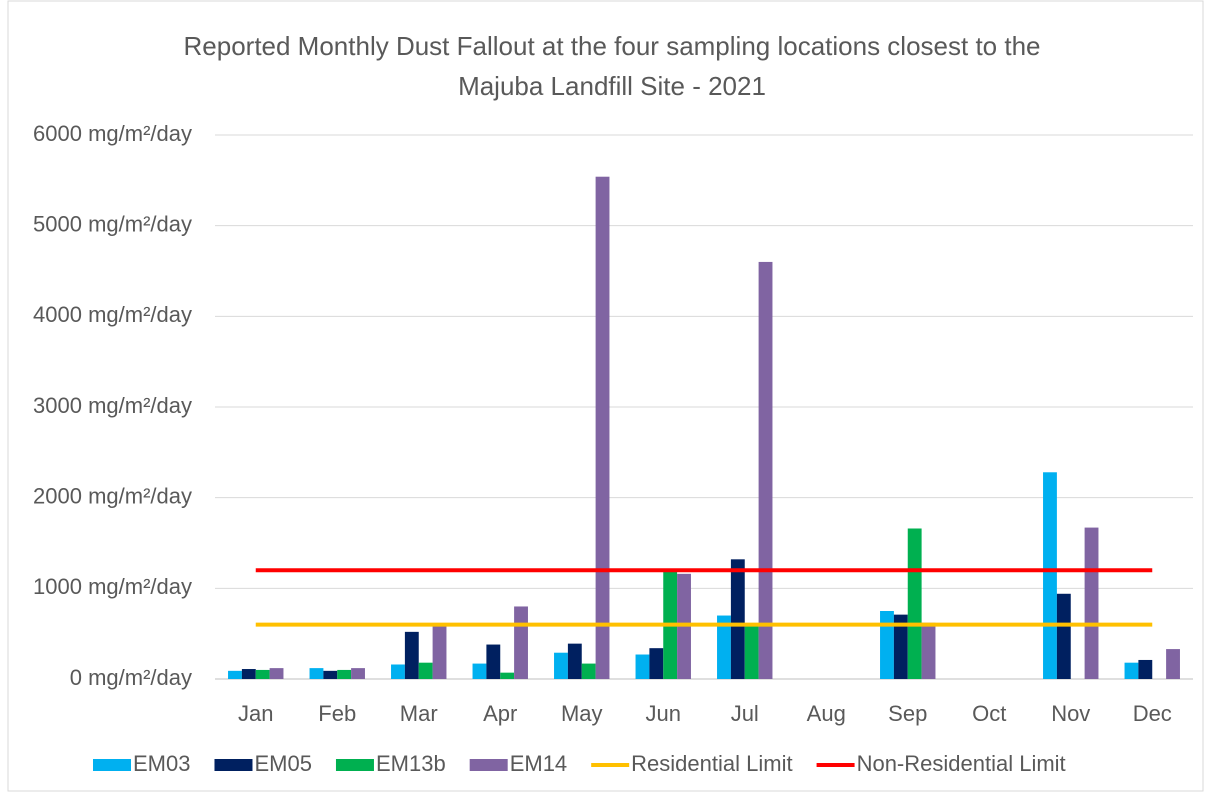 The height and width of the screenshot is (796, 1210). I want to click on legend-label: EM03, so click(161, 763).